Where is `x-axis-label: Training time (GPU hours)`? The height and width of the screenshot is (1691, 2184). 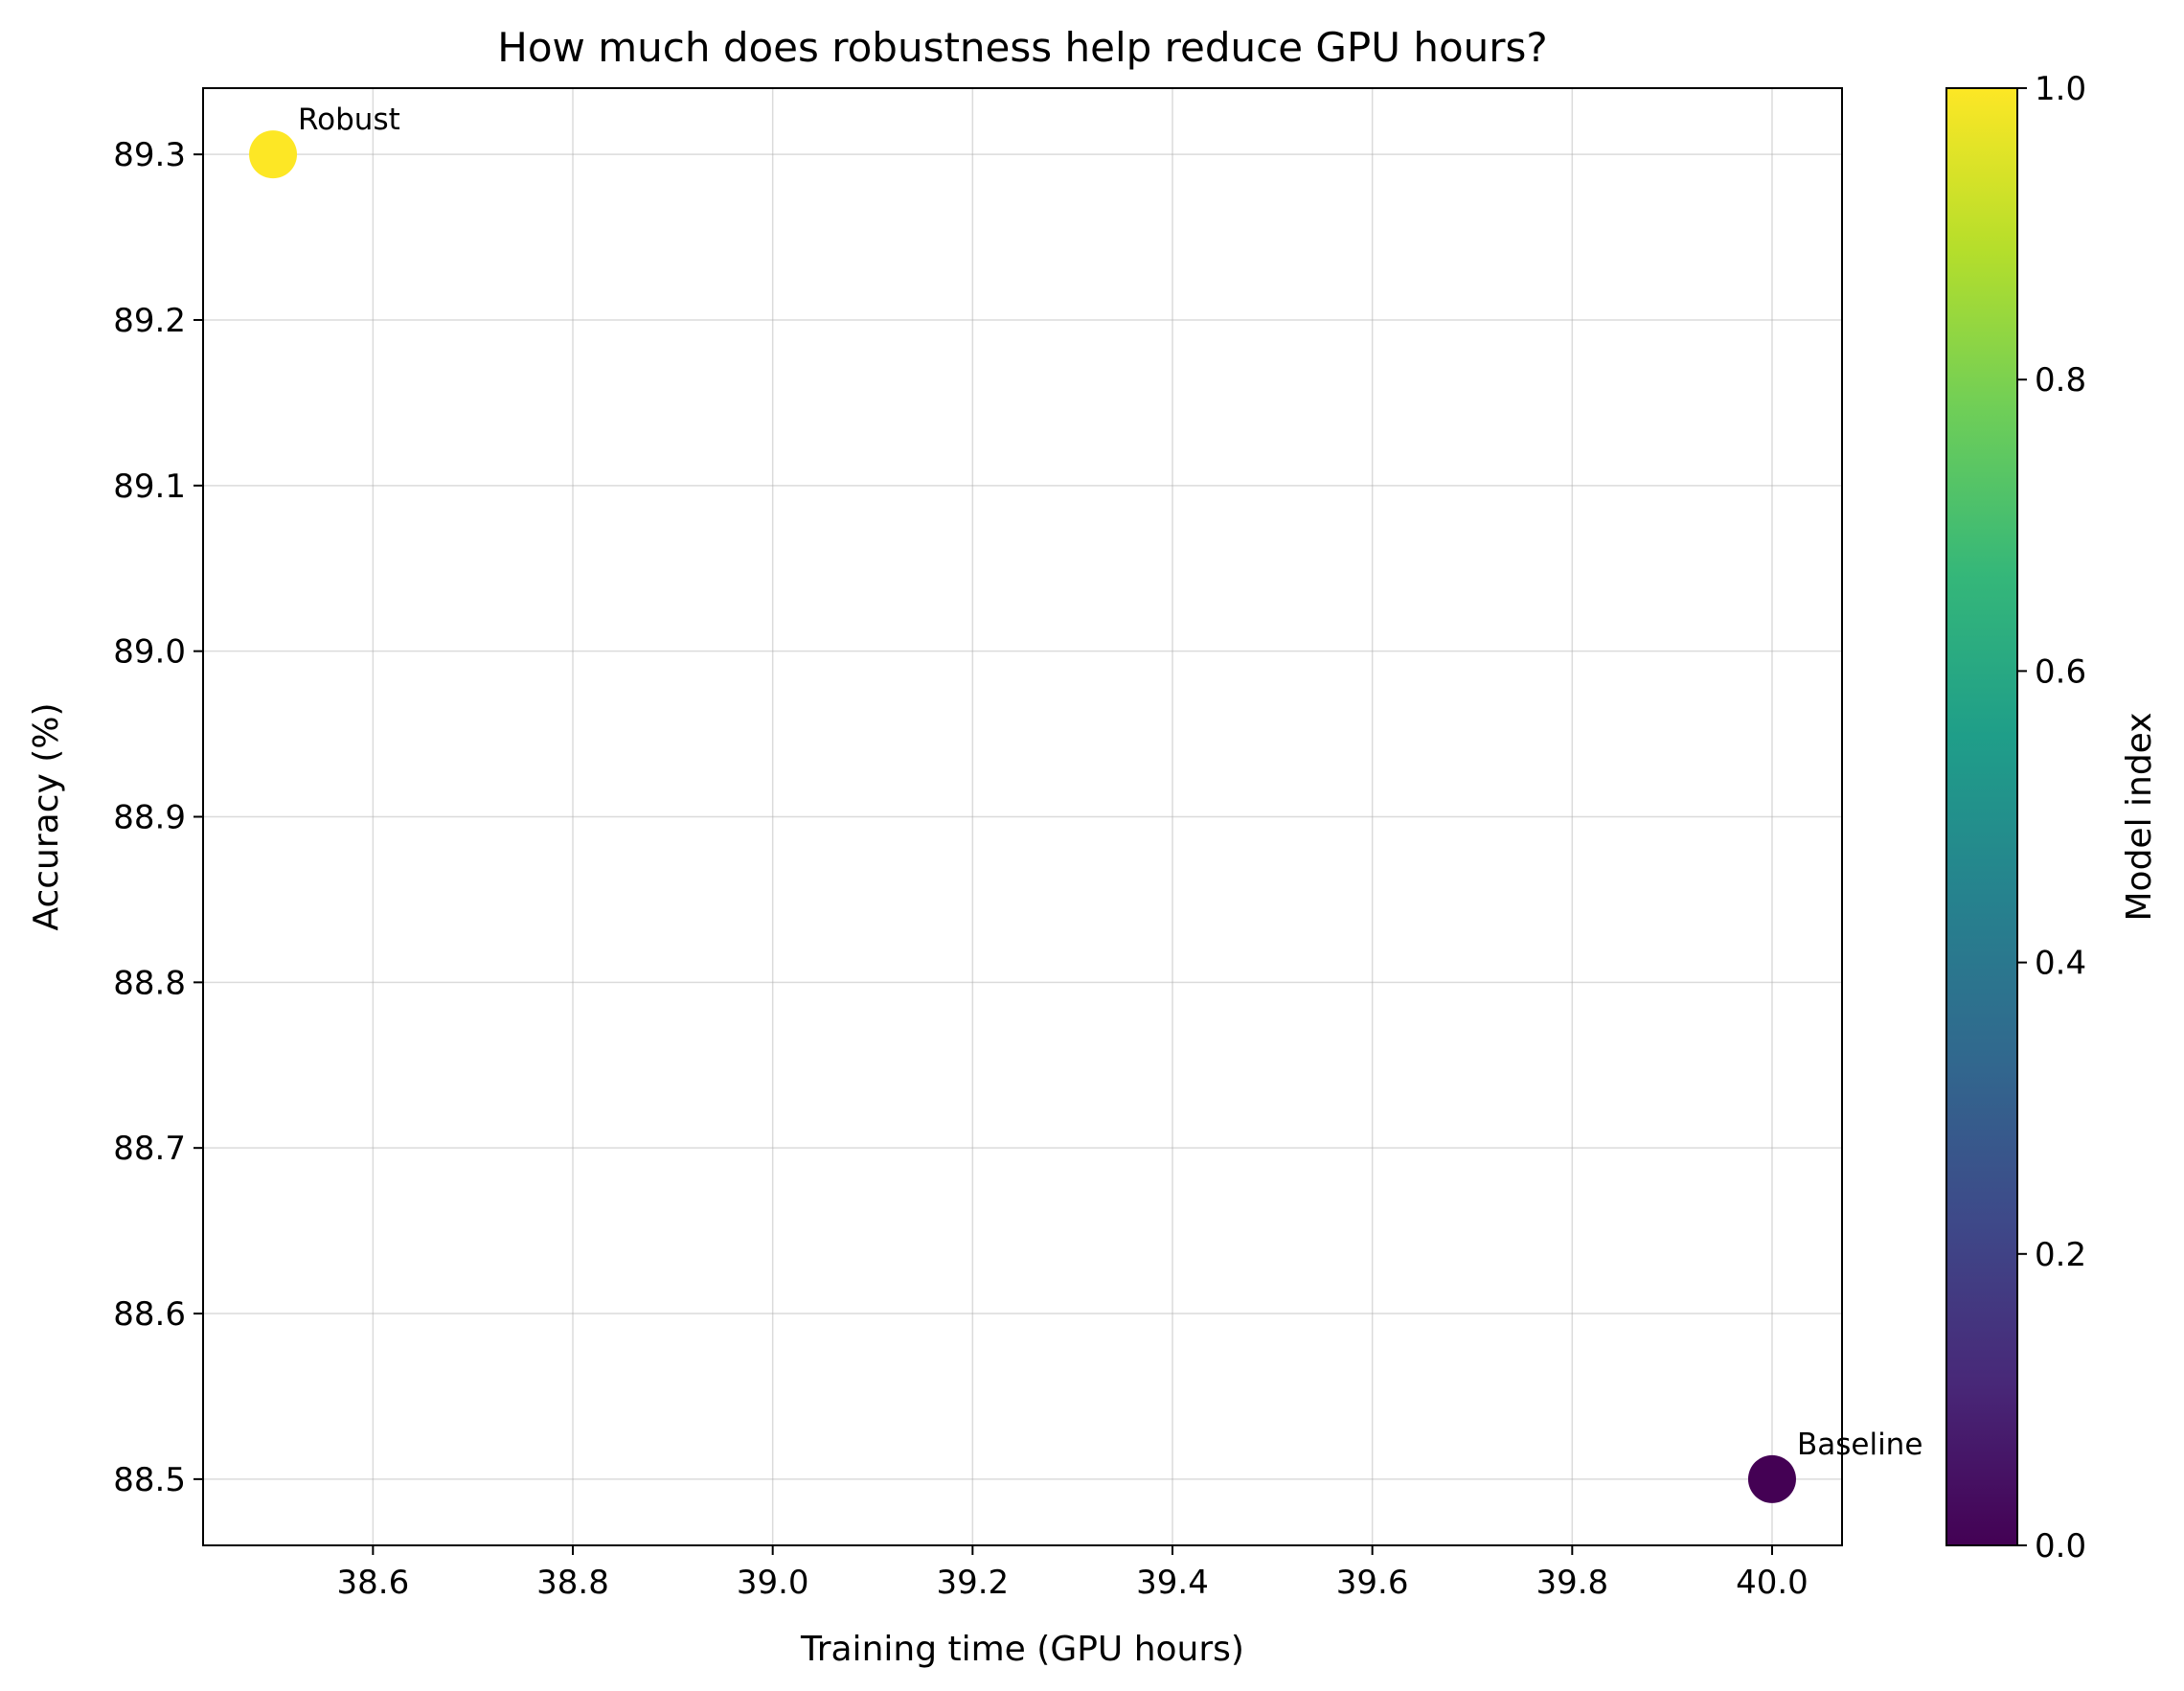 x-axis-label: Training time (GPU hours) is located at coordinates (1022, 1649).